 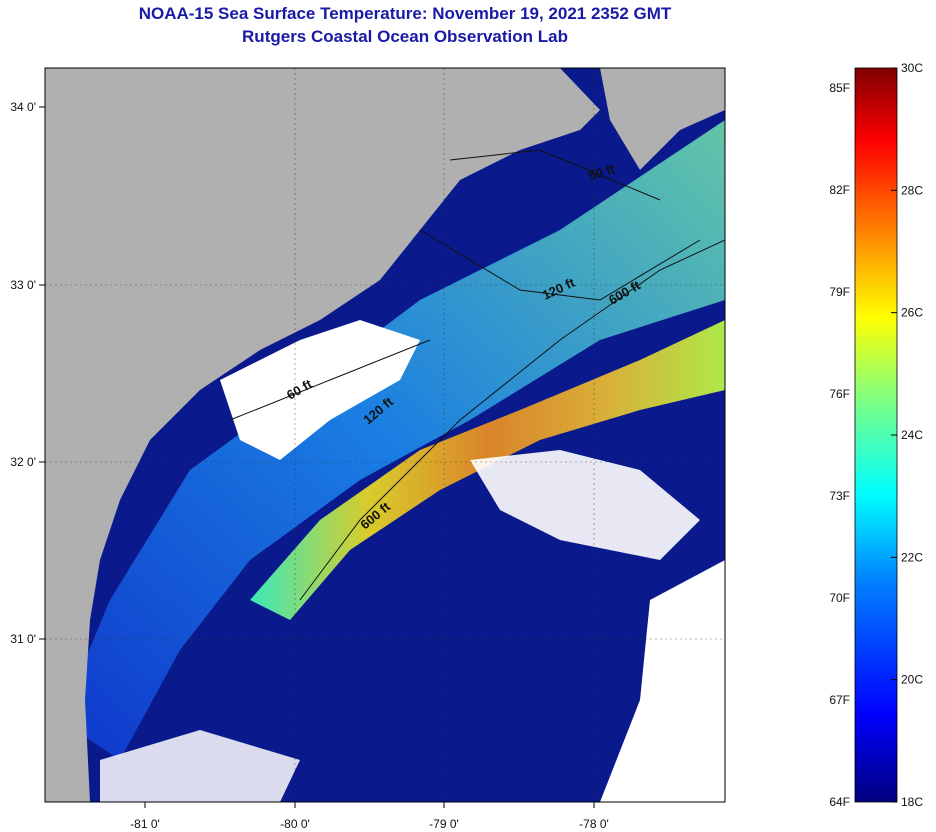 What do you see at coordinates (23, 285) in the screenshot?
I see `lat-label: 33 0'` at bounding box center [23, 285].